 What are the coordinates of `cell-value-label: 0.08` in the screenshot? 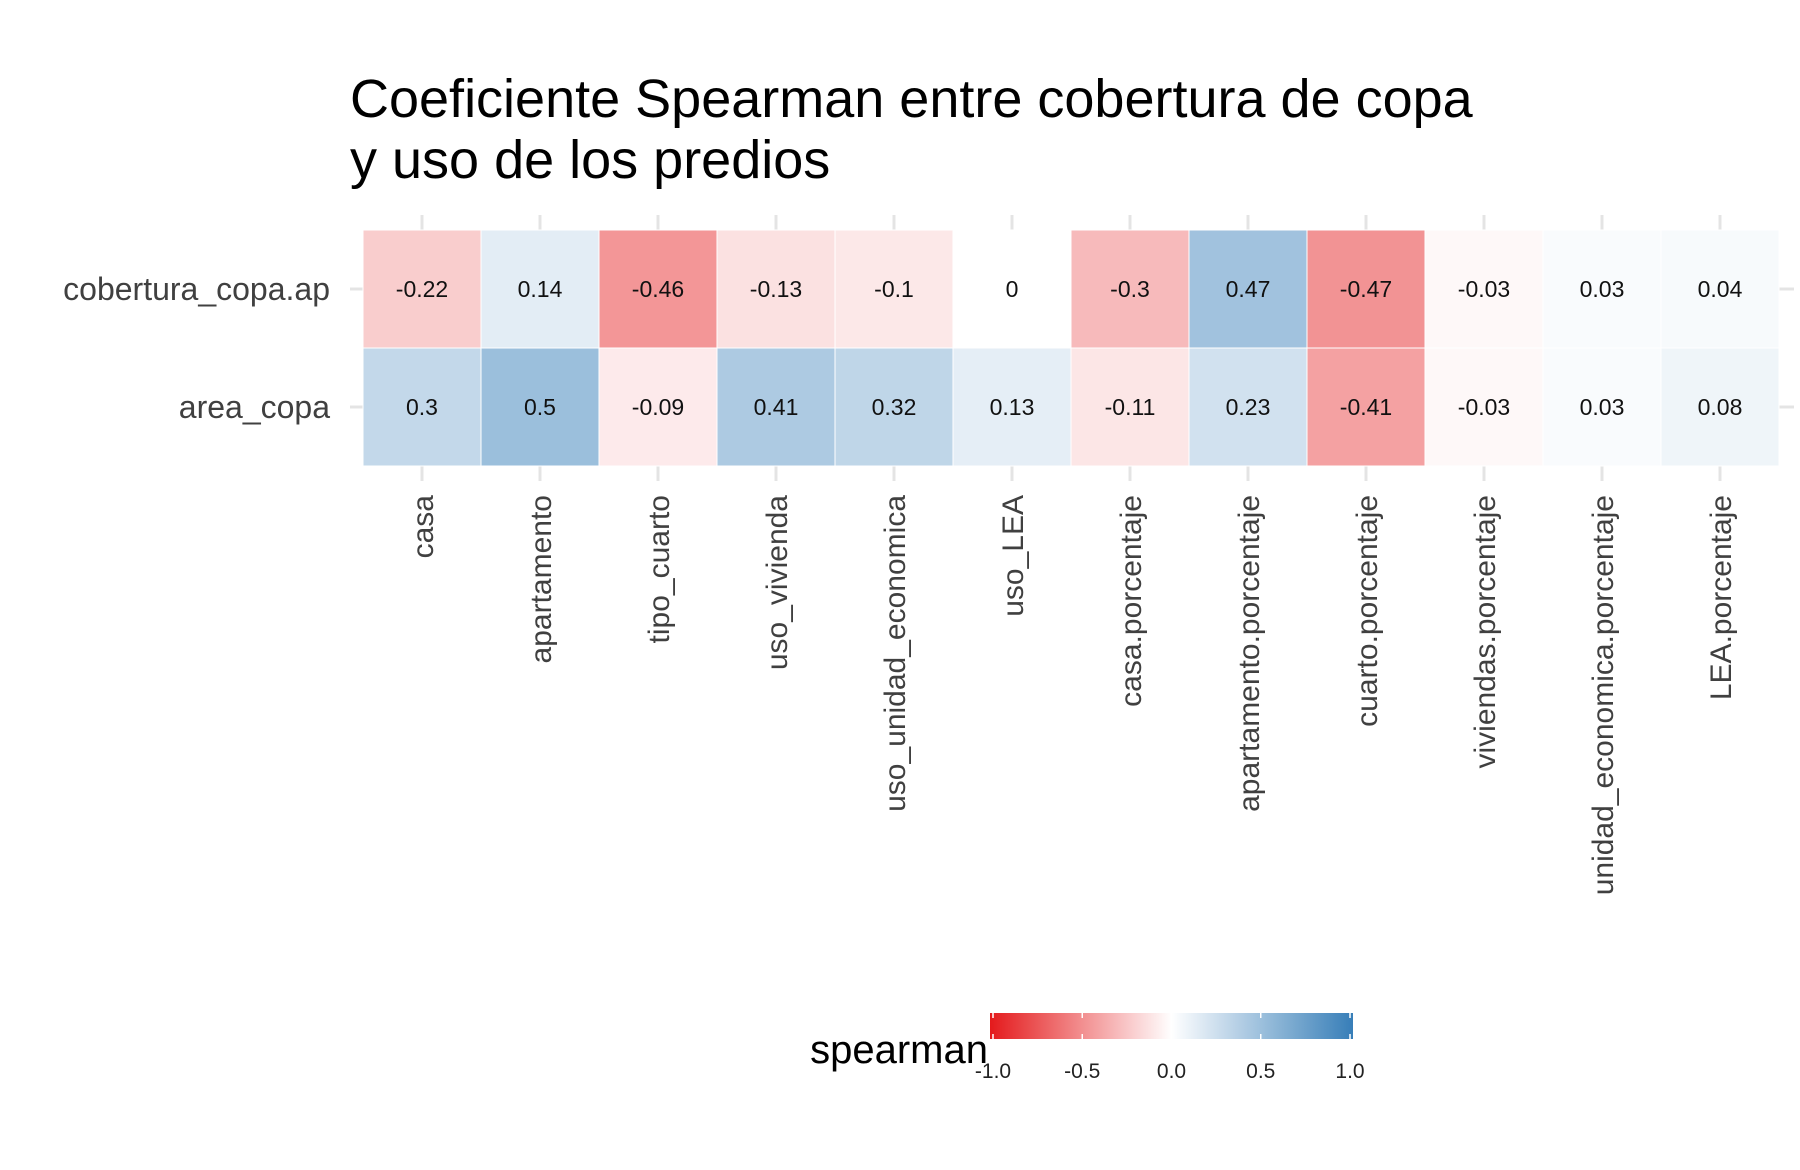 It's located at (1720, 407).